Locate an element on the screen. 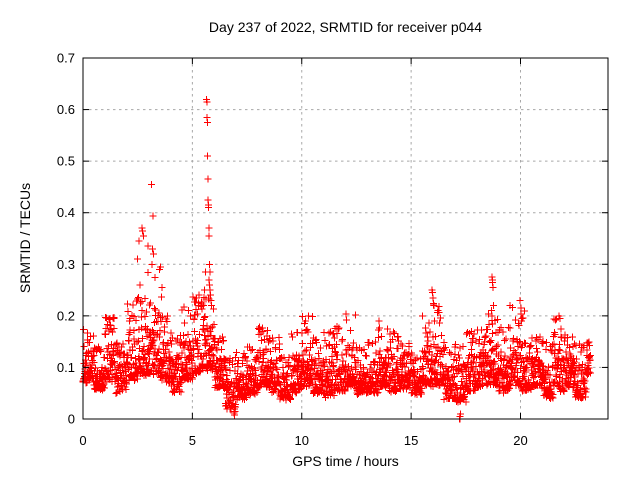 The width and height of the screenshot is (640, 480). x-tick-label: 5 is located at coordinates (192, 440).